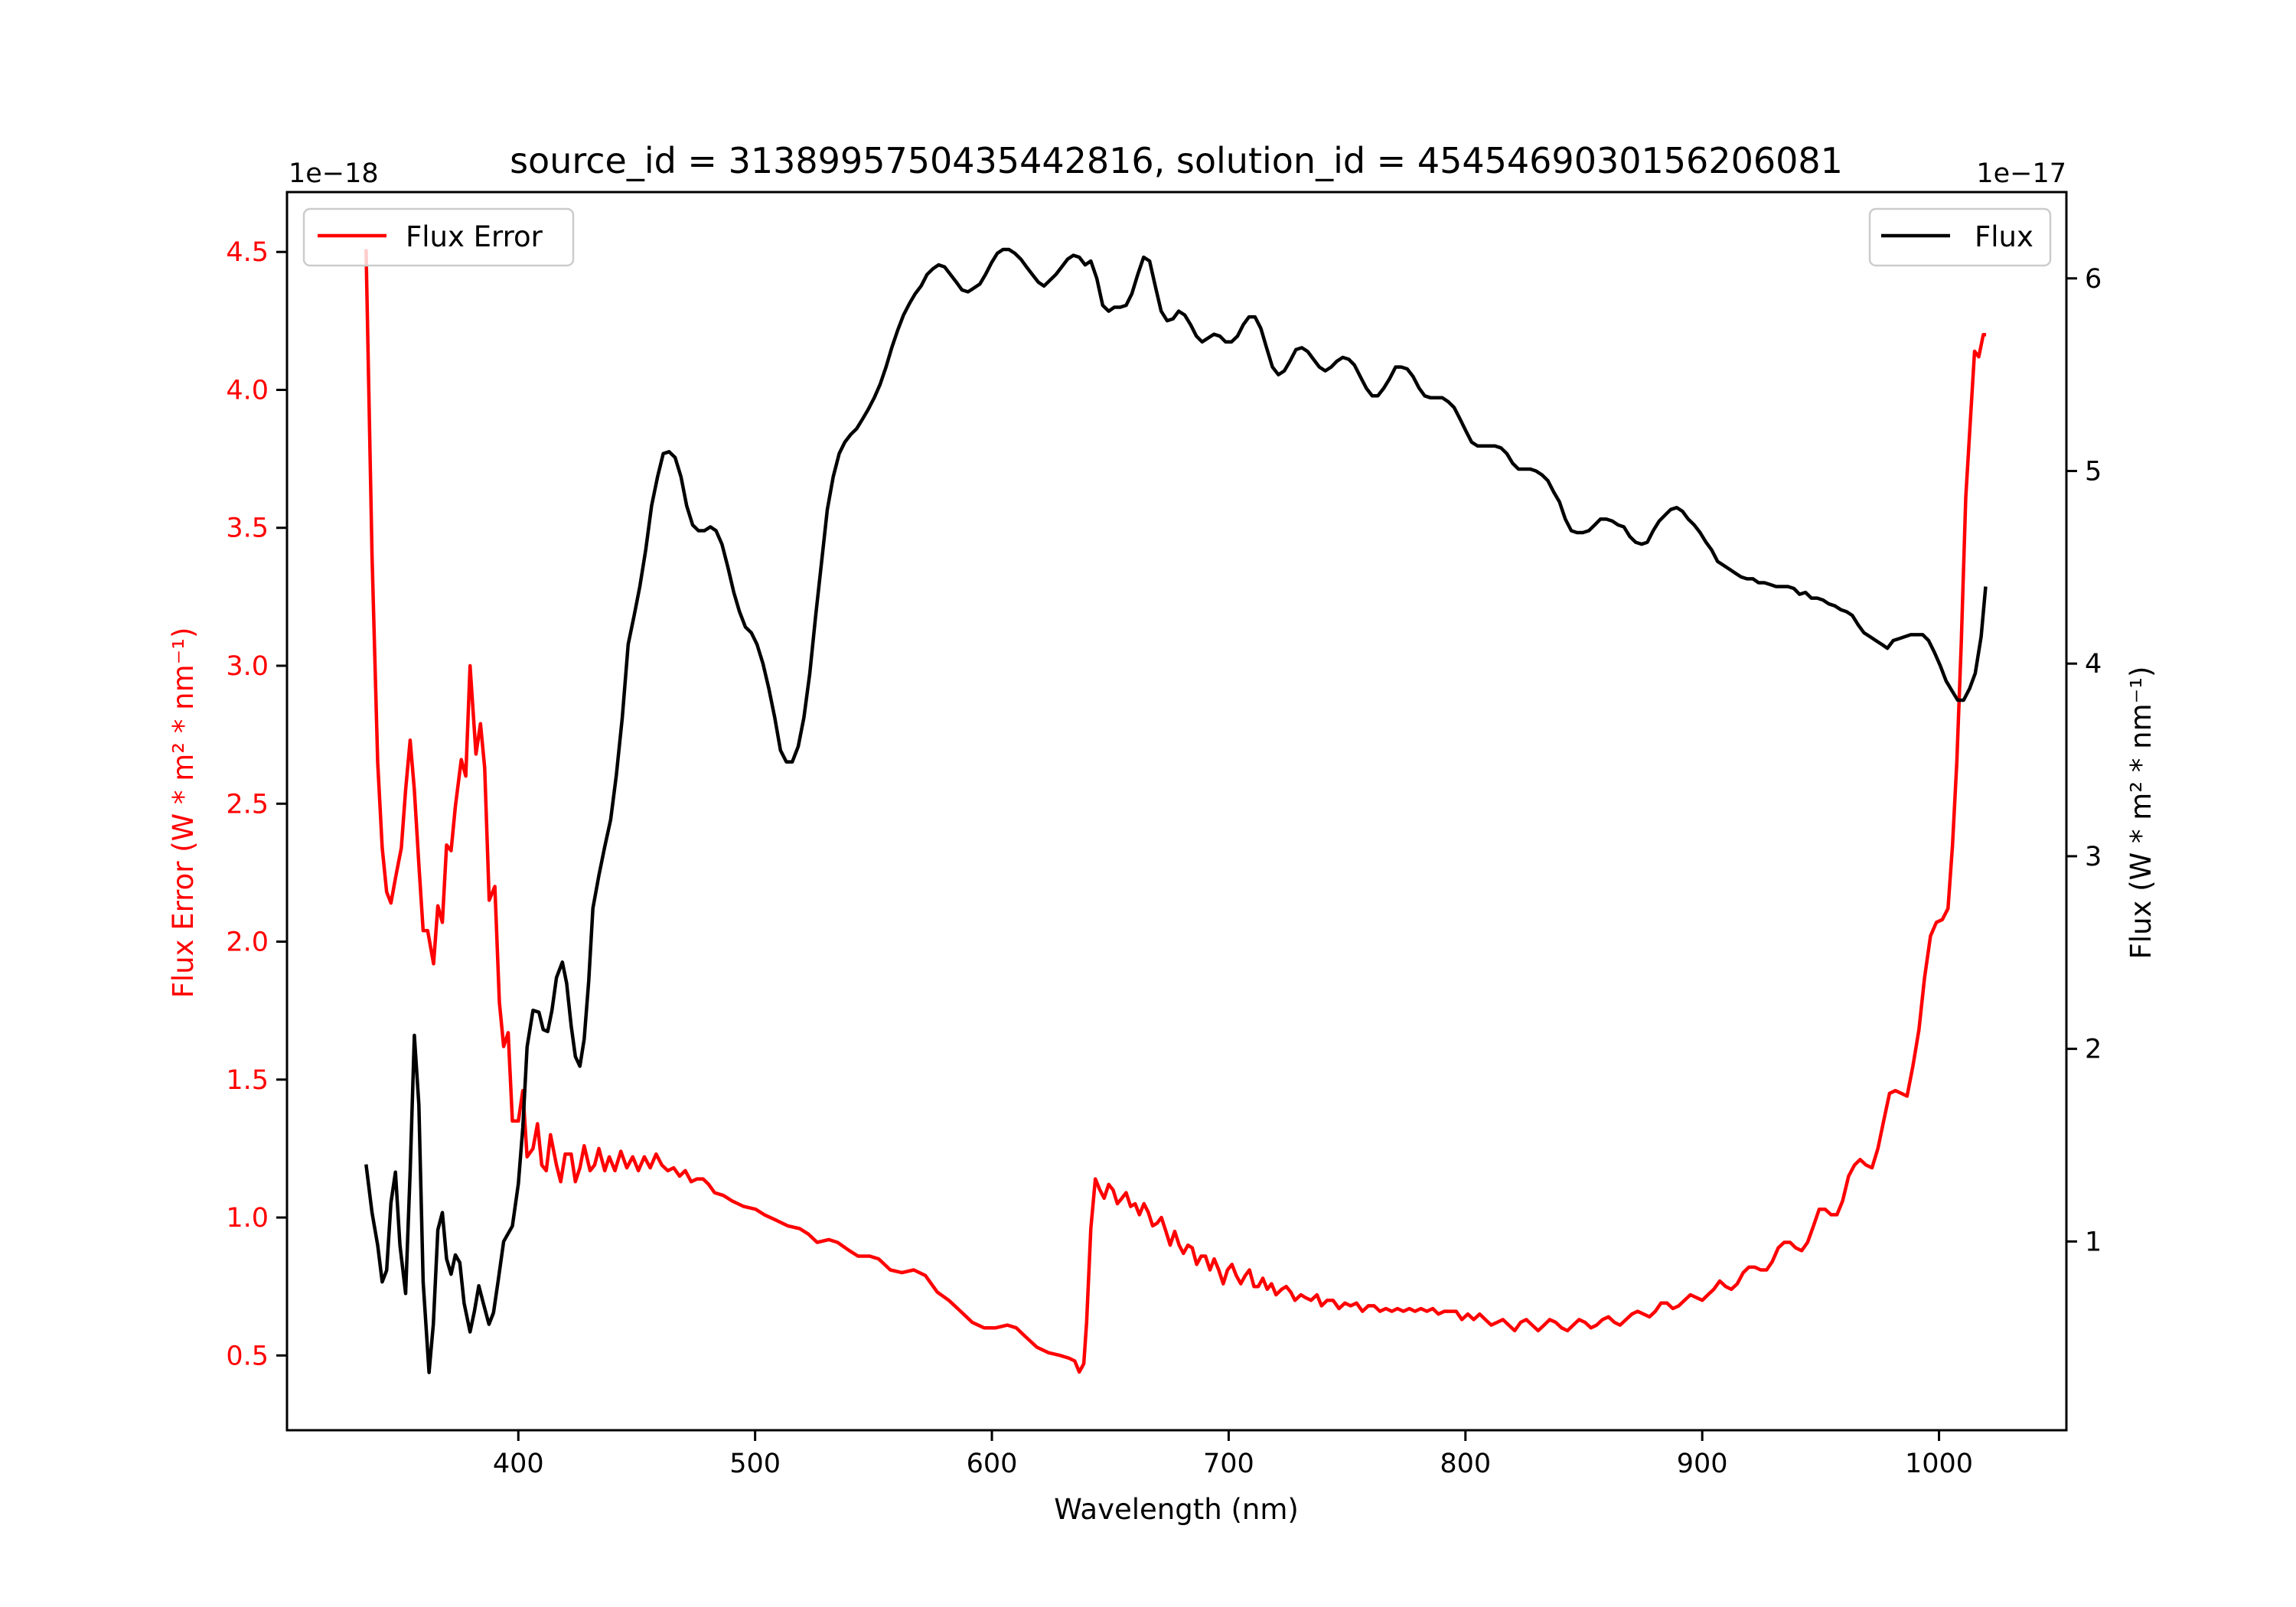 The width and height of the screenshot is (2296, 1607). What do you see at coordinates (247, 1080) in the screenshot?
I see `left-y-tick-label: 1.5` at bounding box center [247, 1080].